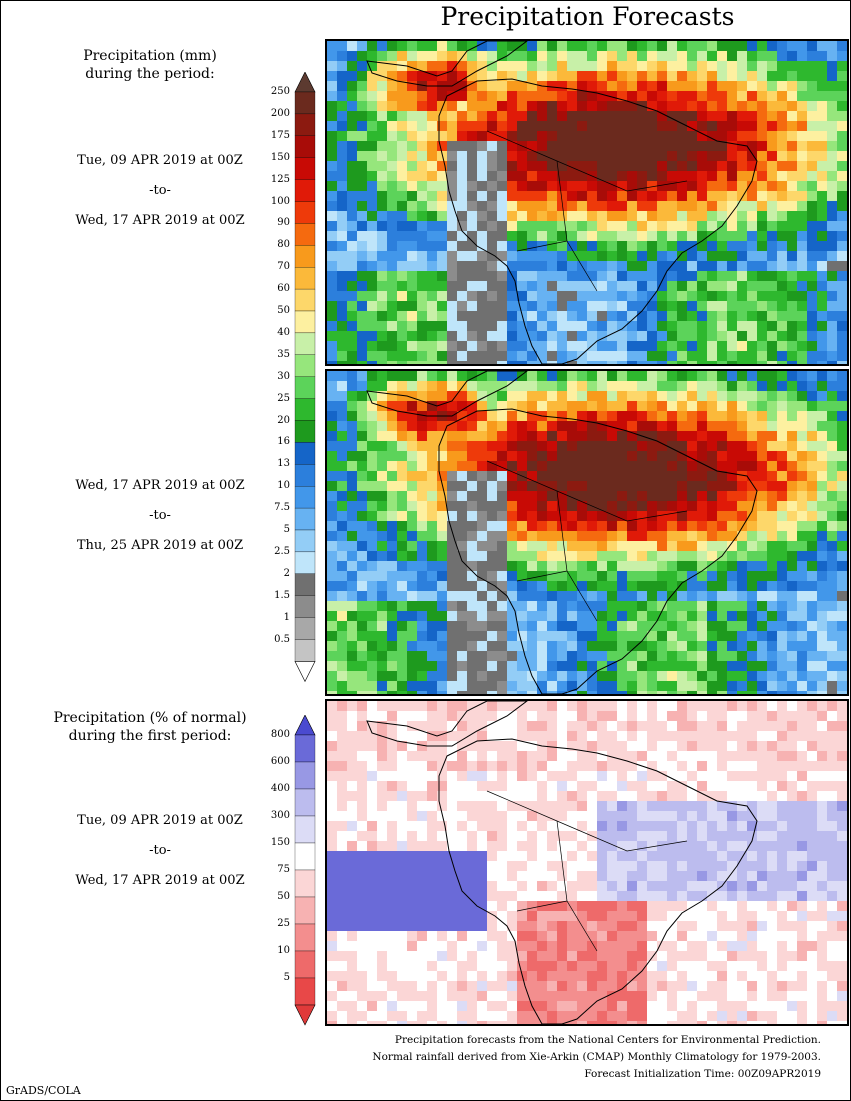 This screenshot has width=851, height=1101. I want to click on colorbar-tick-label: 30, so click(283, 376).